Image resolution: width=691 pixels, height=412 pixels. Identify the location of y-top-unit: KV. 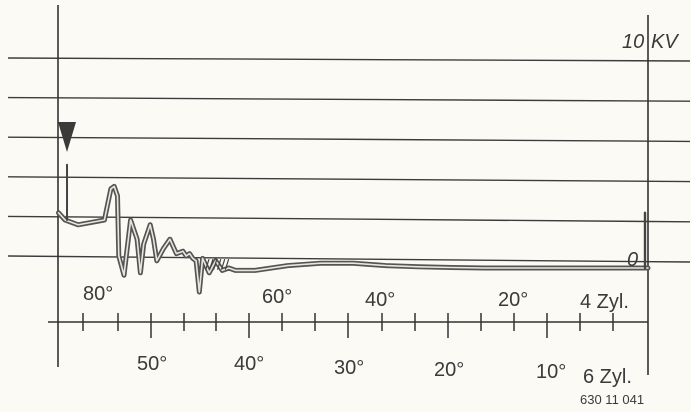
(665, 42).